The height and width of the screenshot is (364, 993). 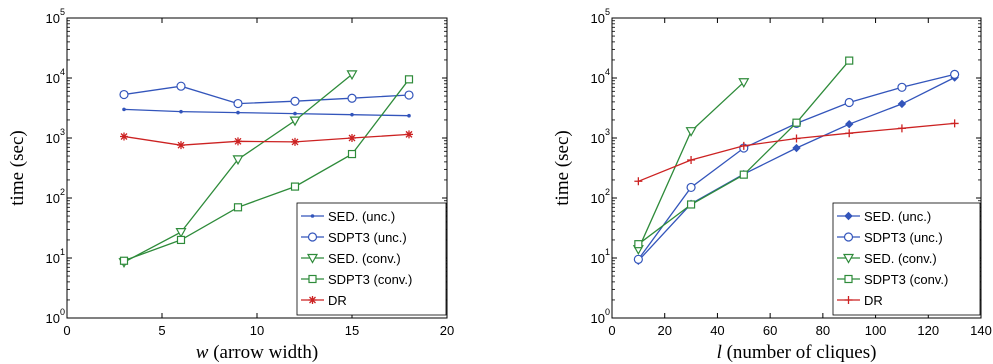 I want to click on legend-label: SED. (unc.), so click(x=361, y=216).